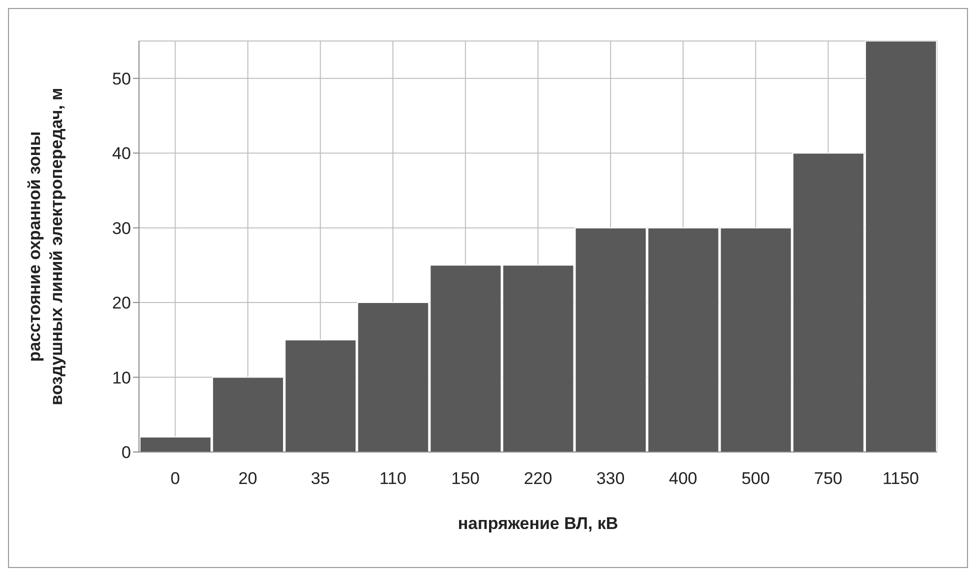  What do you see at coordinates (45, 247) in the screenshot?
I see `y-axis-title: расстояние охранной зоны воздушных линий электропередач, м` at bounding box center [45, 247].